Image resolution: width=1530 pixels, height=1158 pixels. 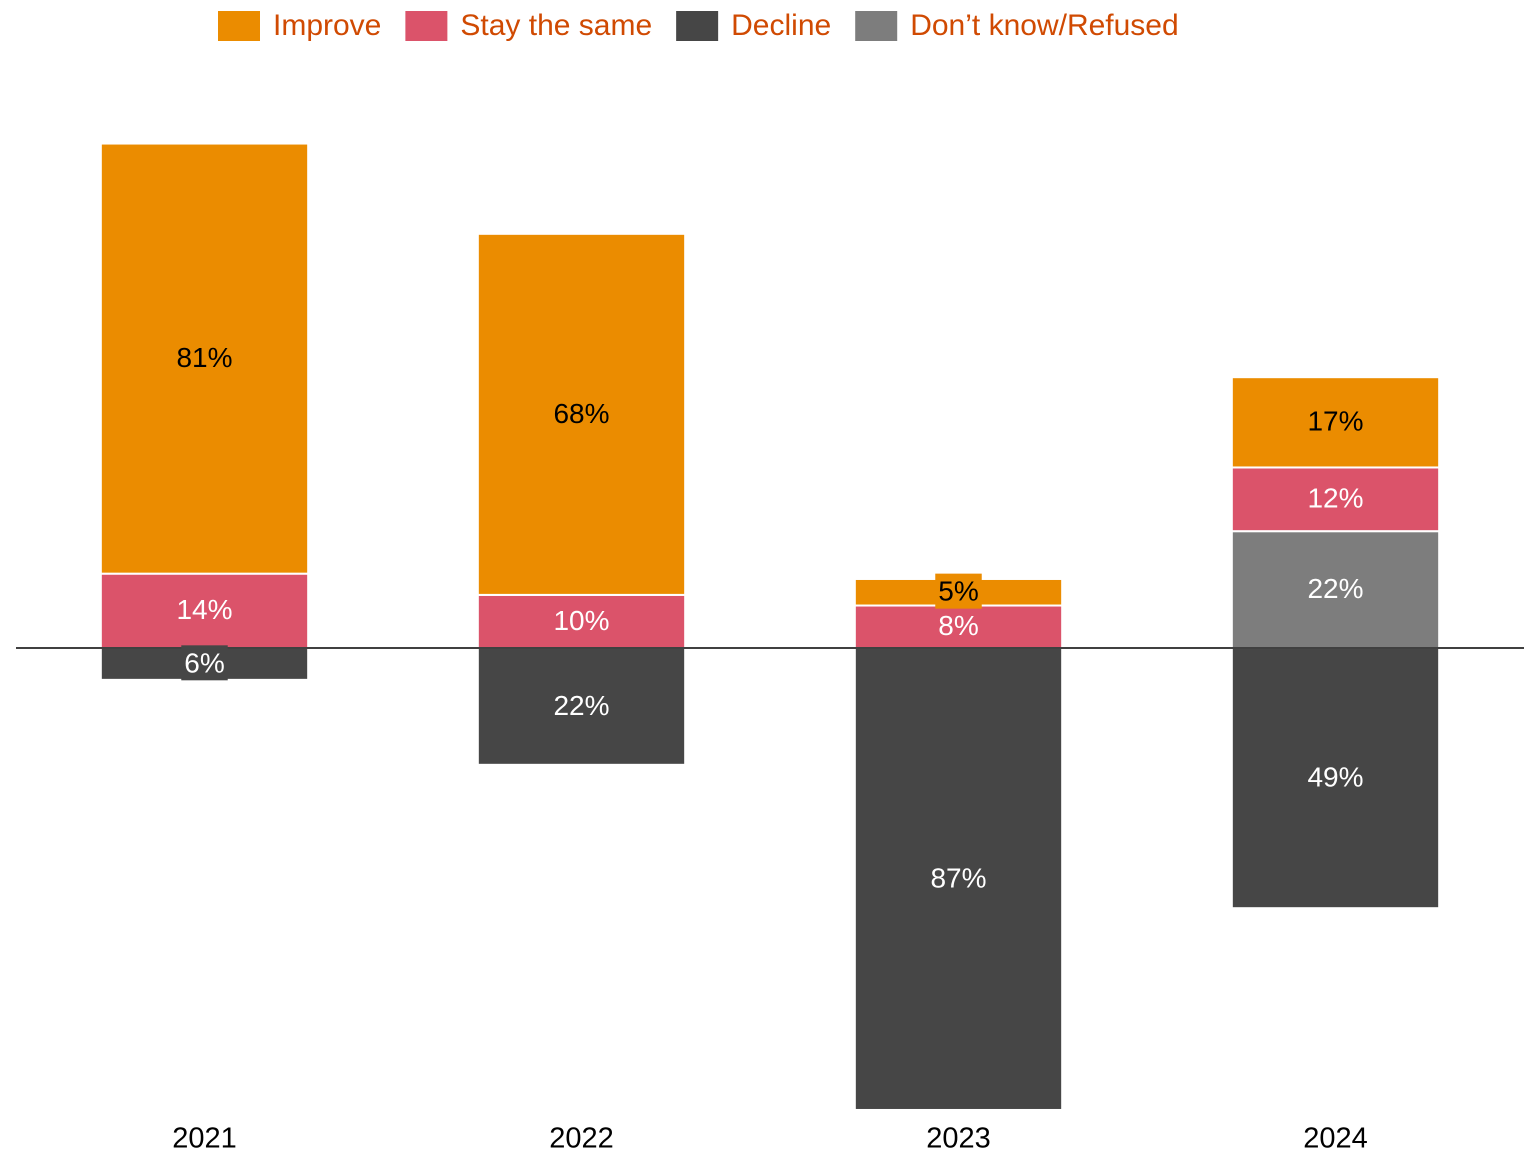 I want to click on data-label: 49%, so click(x=1335, y=776).